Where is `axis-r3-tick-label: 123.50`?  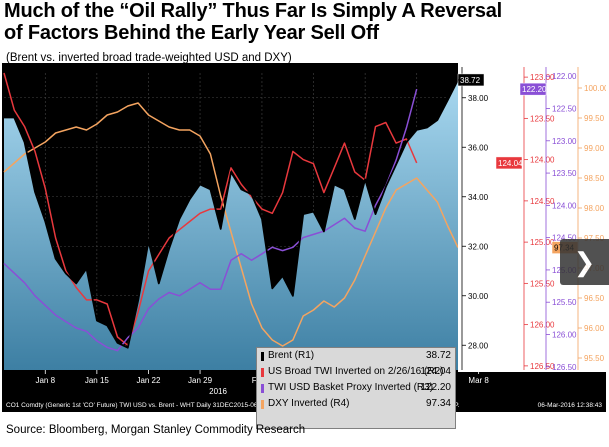
axis-r3-tick-label: 123.50 is located at coordinates (564, 173).